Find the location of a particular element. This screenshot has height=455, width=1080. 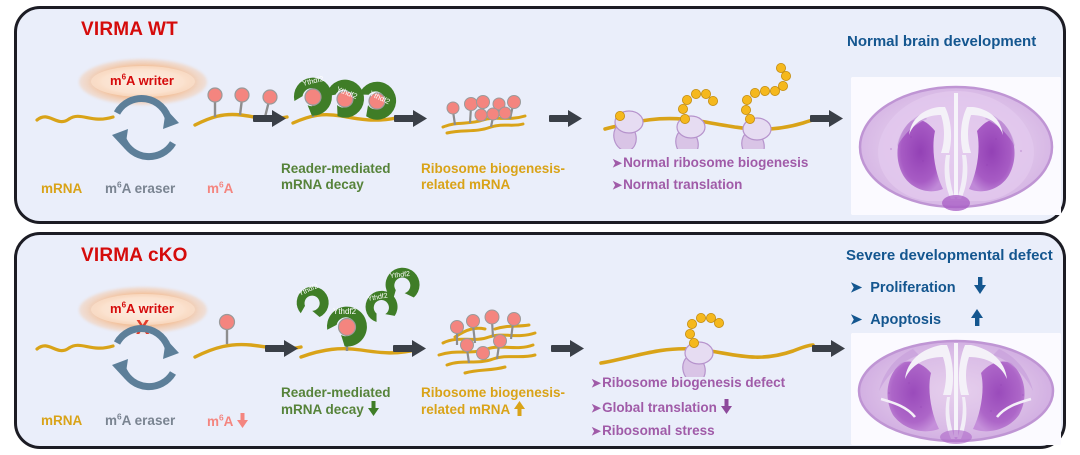

bullet-wt-1: ➤Normal translation is located at coordinates (677, 184).